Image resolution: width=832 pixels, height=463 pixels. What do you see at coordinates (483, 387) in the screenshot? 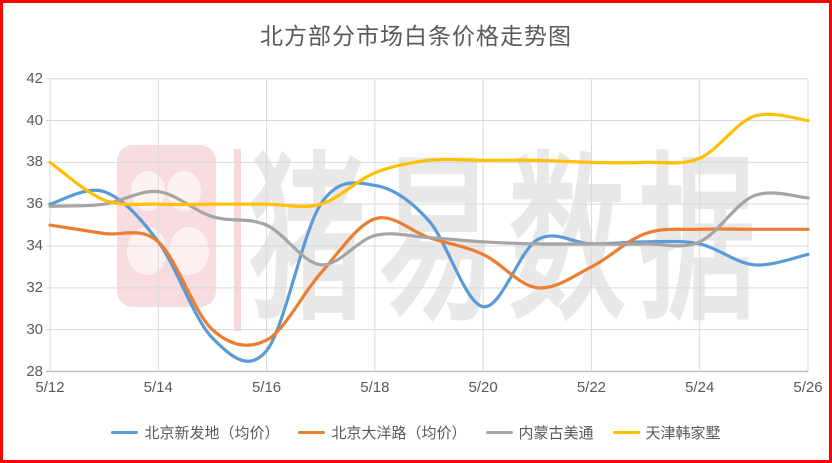
I see `x-tick-label: 5/20` at bounding box center [483, 387].